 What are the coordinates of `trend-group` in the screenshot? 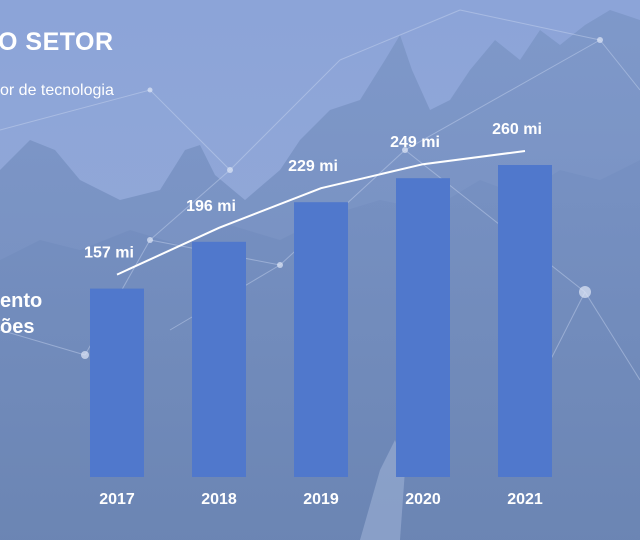 It's located at (321, 213).